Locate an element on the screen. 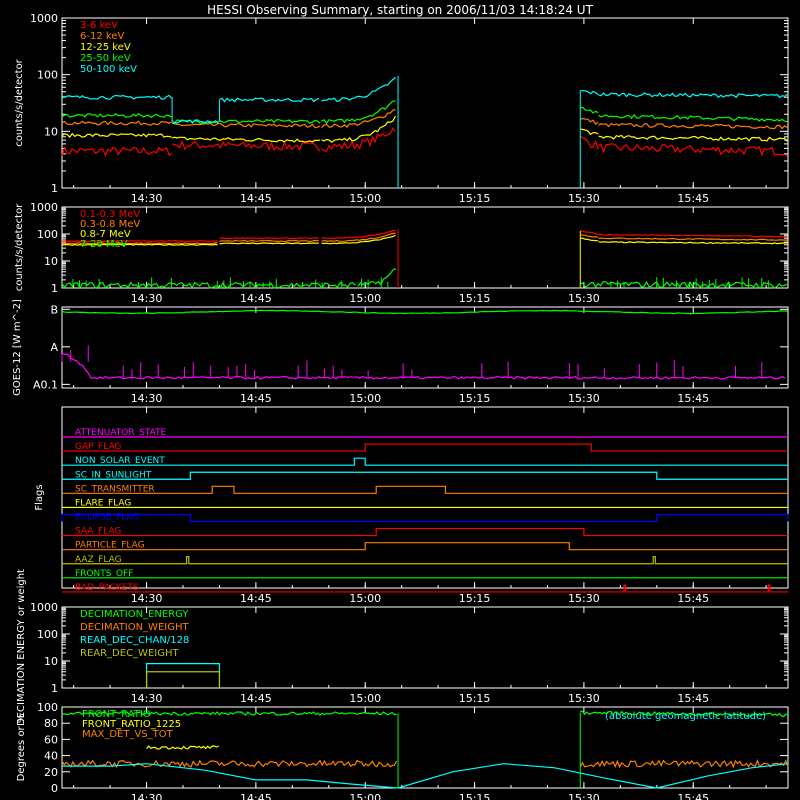  legend-entry: 7-20 MeV is located at coordinates (104, 244).